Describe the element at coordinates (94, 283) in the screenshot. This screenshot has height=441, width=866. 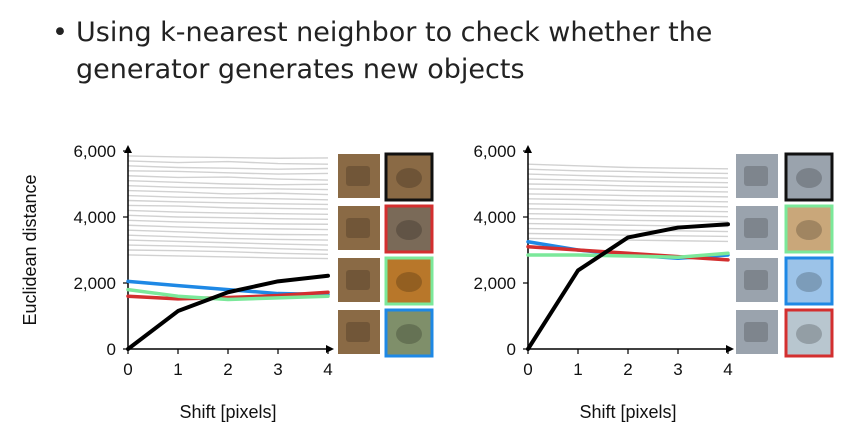
I see `y-tick-label: 2,000` at that location.